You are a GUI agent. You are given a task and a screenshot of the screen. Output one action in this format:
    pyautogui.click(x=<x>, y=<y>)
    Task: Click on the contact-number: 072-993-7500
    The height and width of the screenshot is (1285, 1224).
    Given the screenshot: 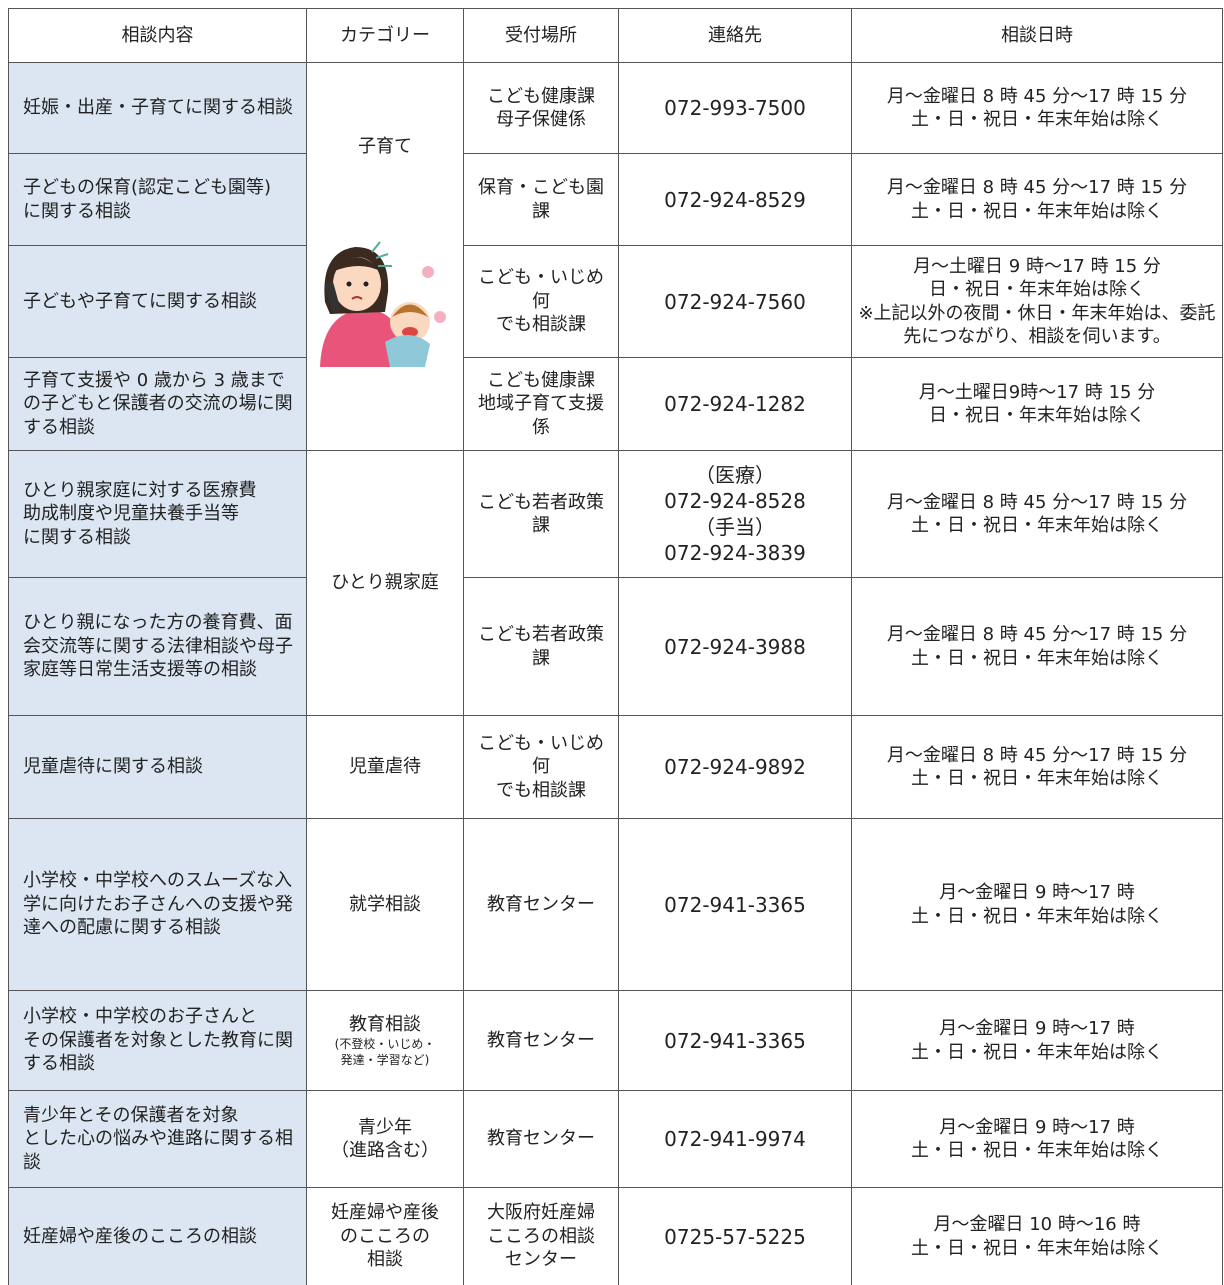 What is the action you would take?
    pyautogui.click(x=735, y=108)
    